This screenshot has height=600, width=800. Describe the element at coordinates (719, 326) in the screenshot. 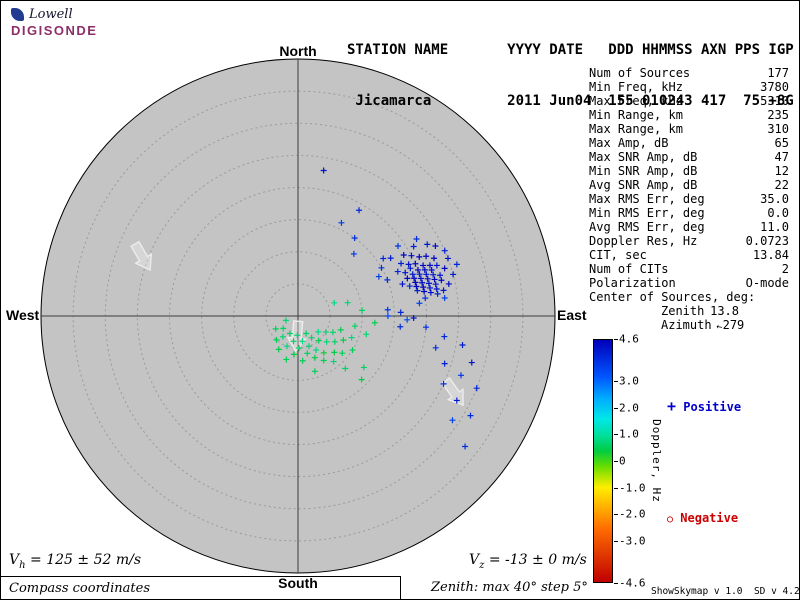

I see `azimuth-direction-icon: ↑` at that location.